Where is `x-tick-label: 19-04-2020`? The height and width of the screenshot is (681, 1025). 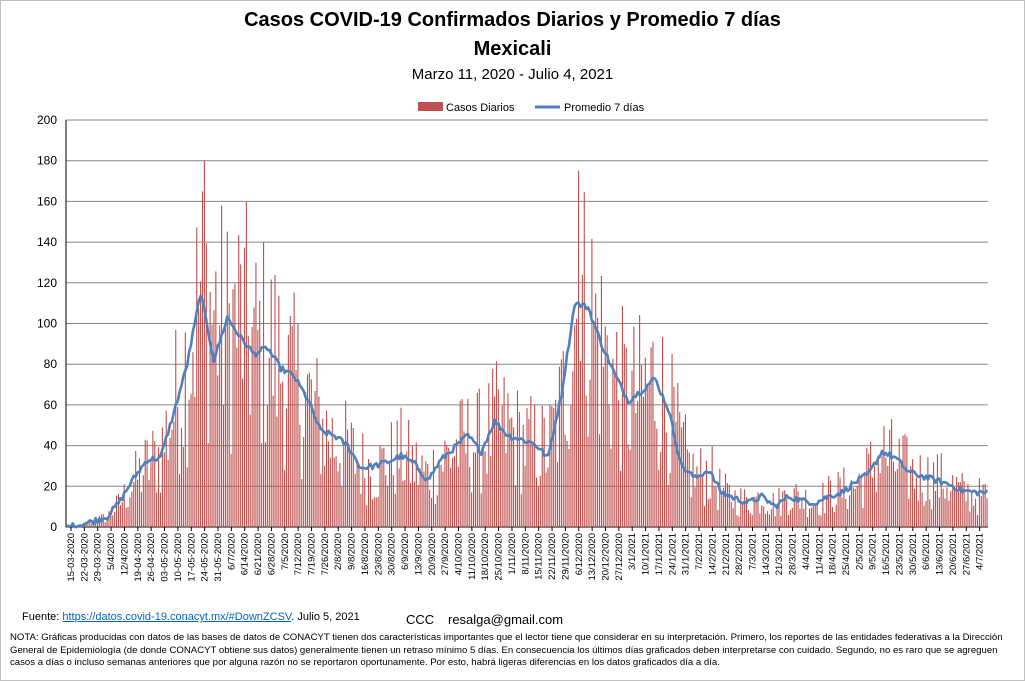 x-tick-label: 19-04-2020 is located at coordinates (138, 557).